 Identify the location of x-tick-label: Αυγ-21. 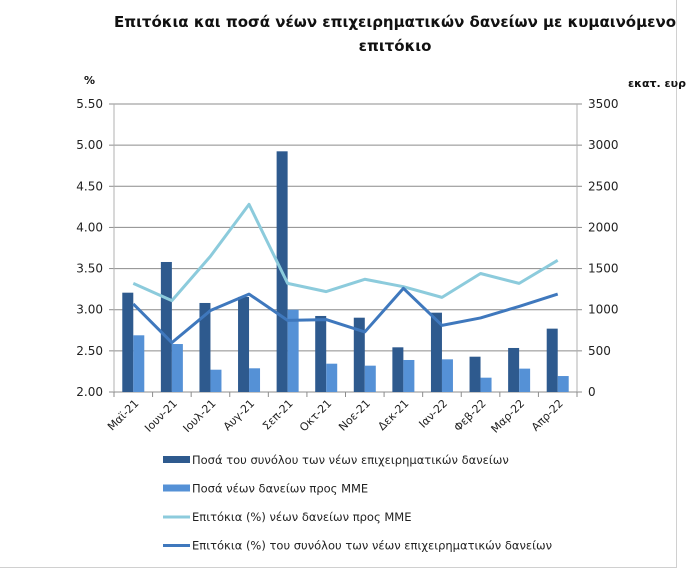
(239, 415).